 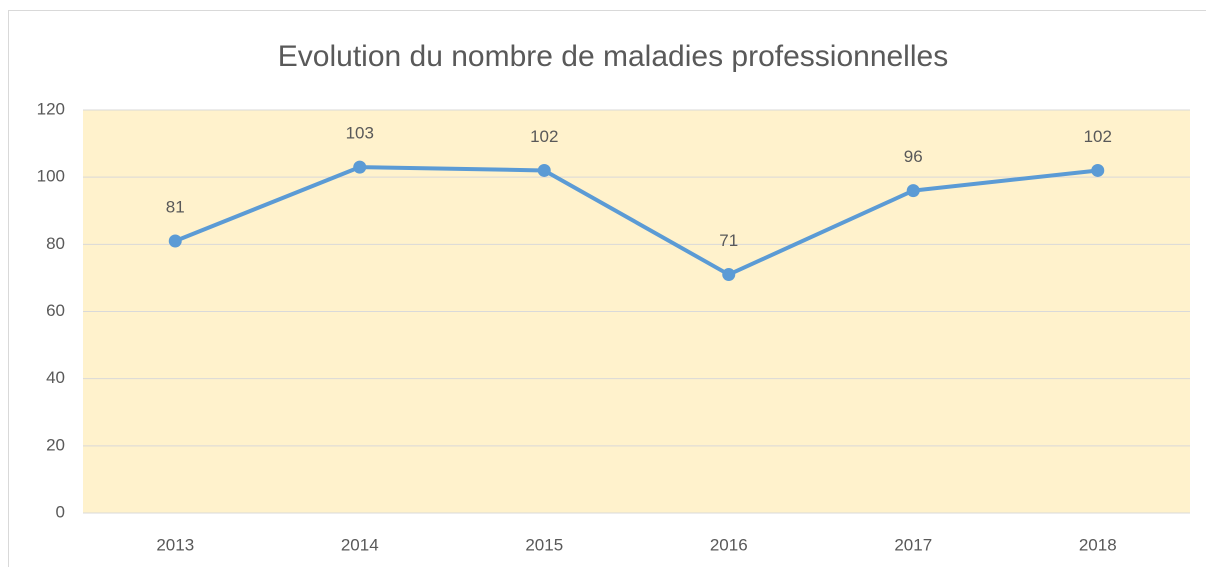 I want to click on x-tick-label: 2014, so click(x=360, y=544).